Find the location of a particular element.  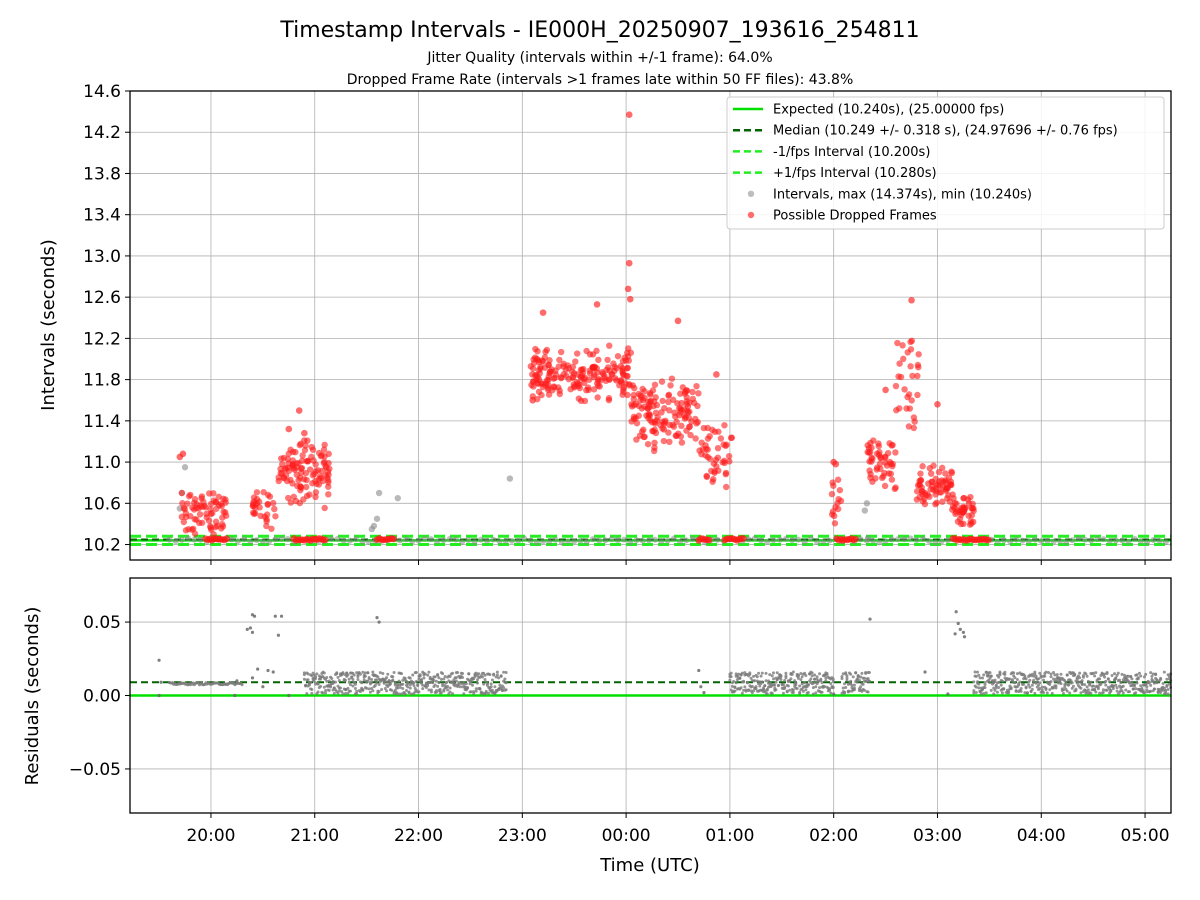

legend-item-minus: -1/fps Interval (10.200s) is located at coordinates (831, 152).